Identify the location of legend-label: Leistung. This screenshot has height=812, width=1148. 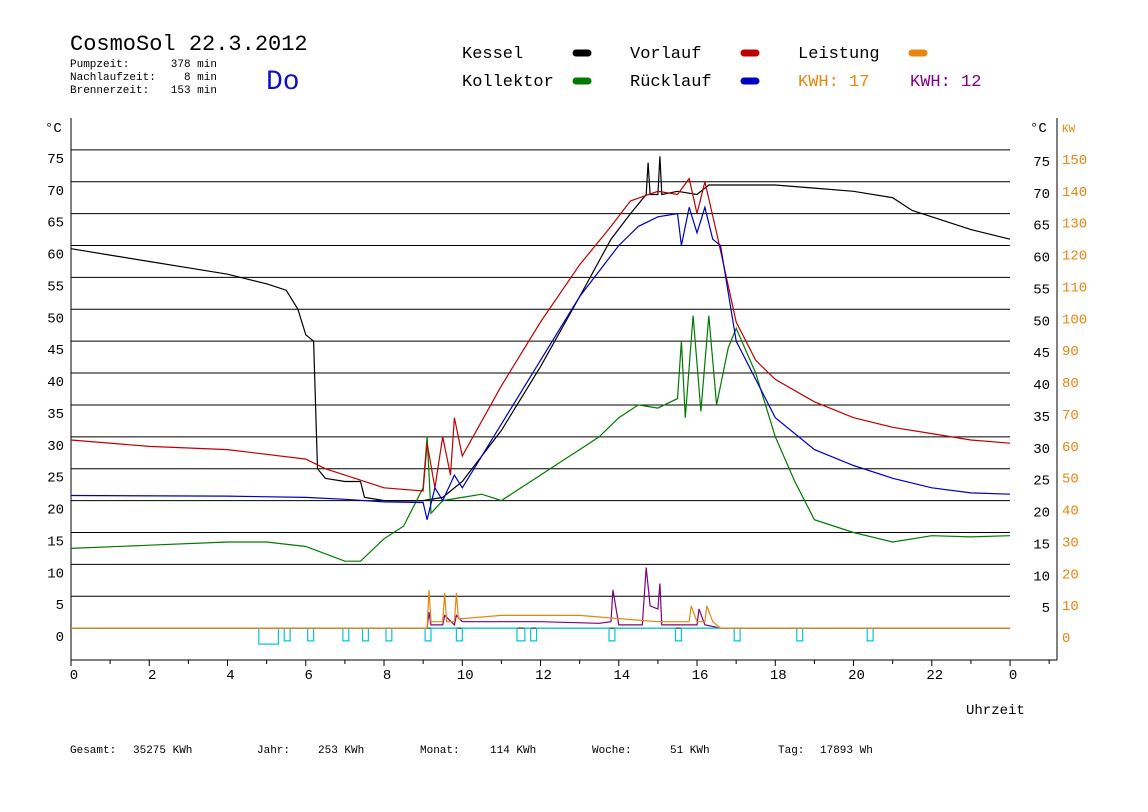
(839, 54).